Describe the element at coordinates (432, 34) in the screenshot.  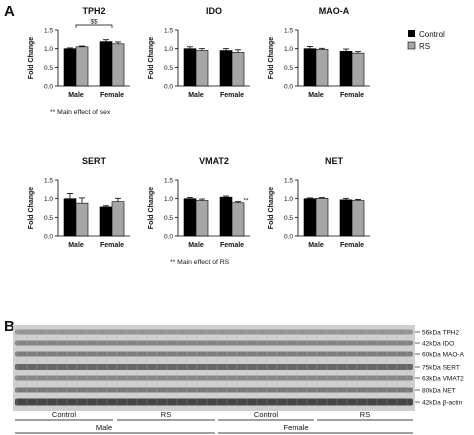
I see `legend-label-control: Control` at that location.